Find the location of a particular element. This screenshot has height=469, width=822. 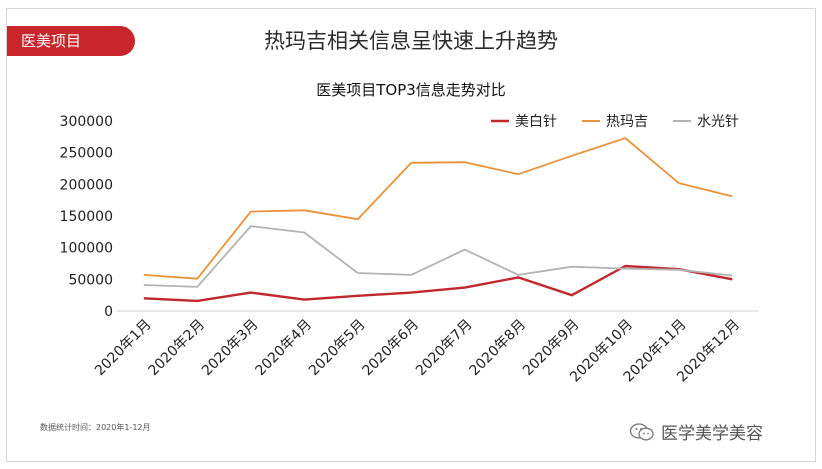

chart-title: 医美项目TOP3信息走势对比 is located at coordinates (411, 90).